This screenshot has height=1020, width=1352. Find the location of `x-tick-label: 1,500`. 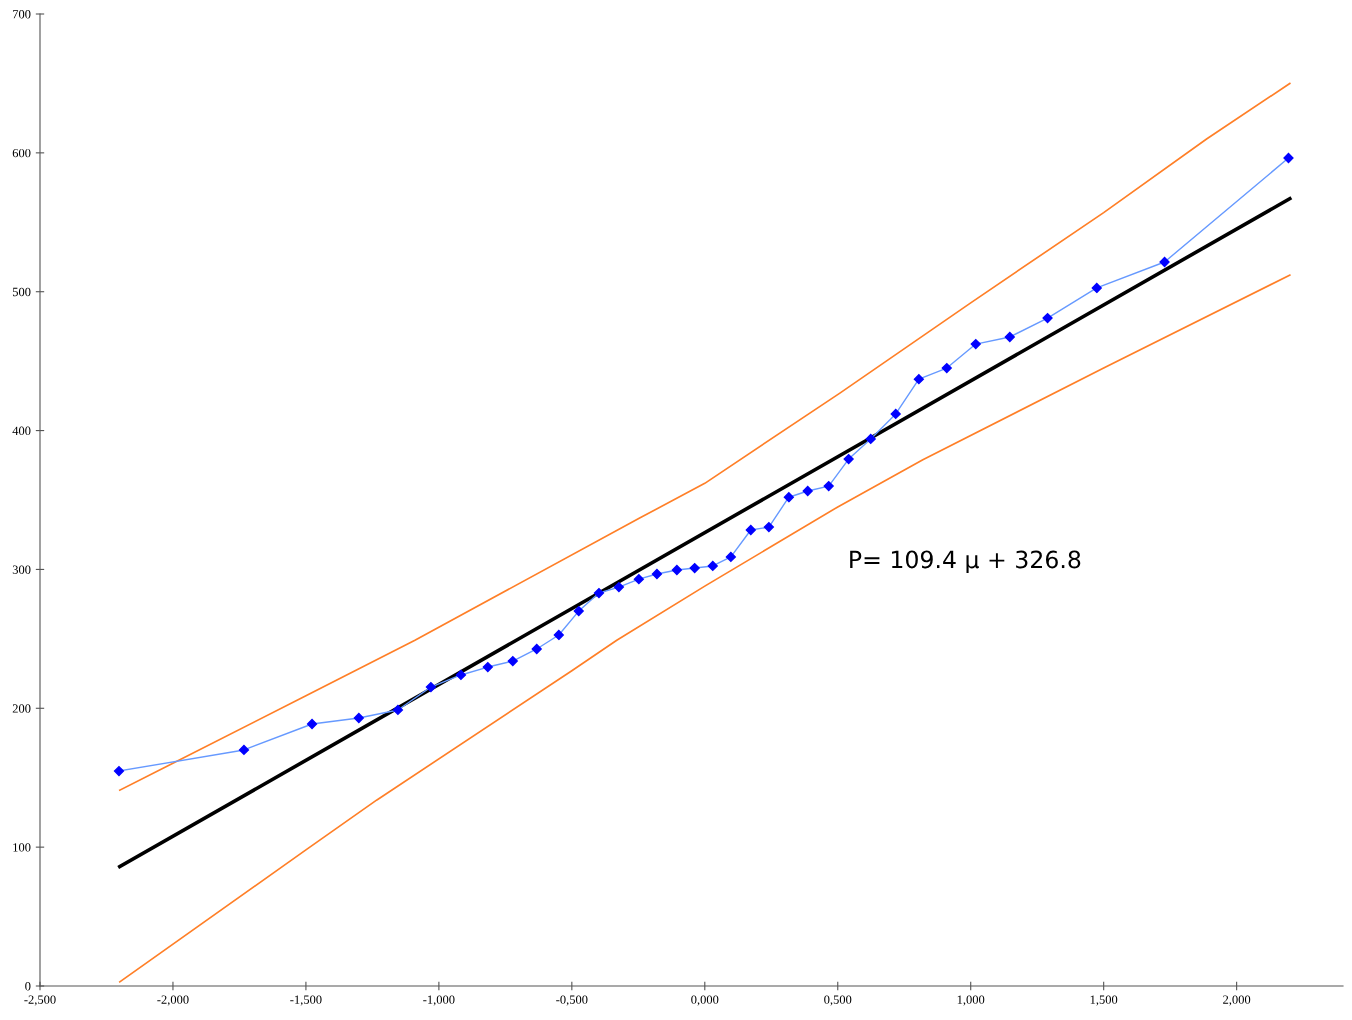

x-tick-label: 1,500 is located at coordinates (1104, 1000).